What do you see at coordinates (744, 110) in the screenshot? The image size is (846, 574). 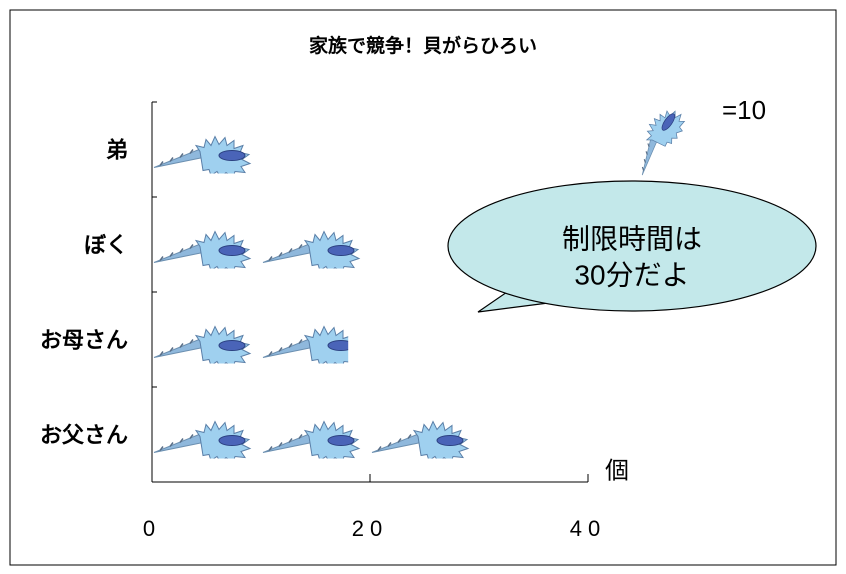 I see `legend-label: =10` at bounding box center [744, 110].